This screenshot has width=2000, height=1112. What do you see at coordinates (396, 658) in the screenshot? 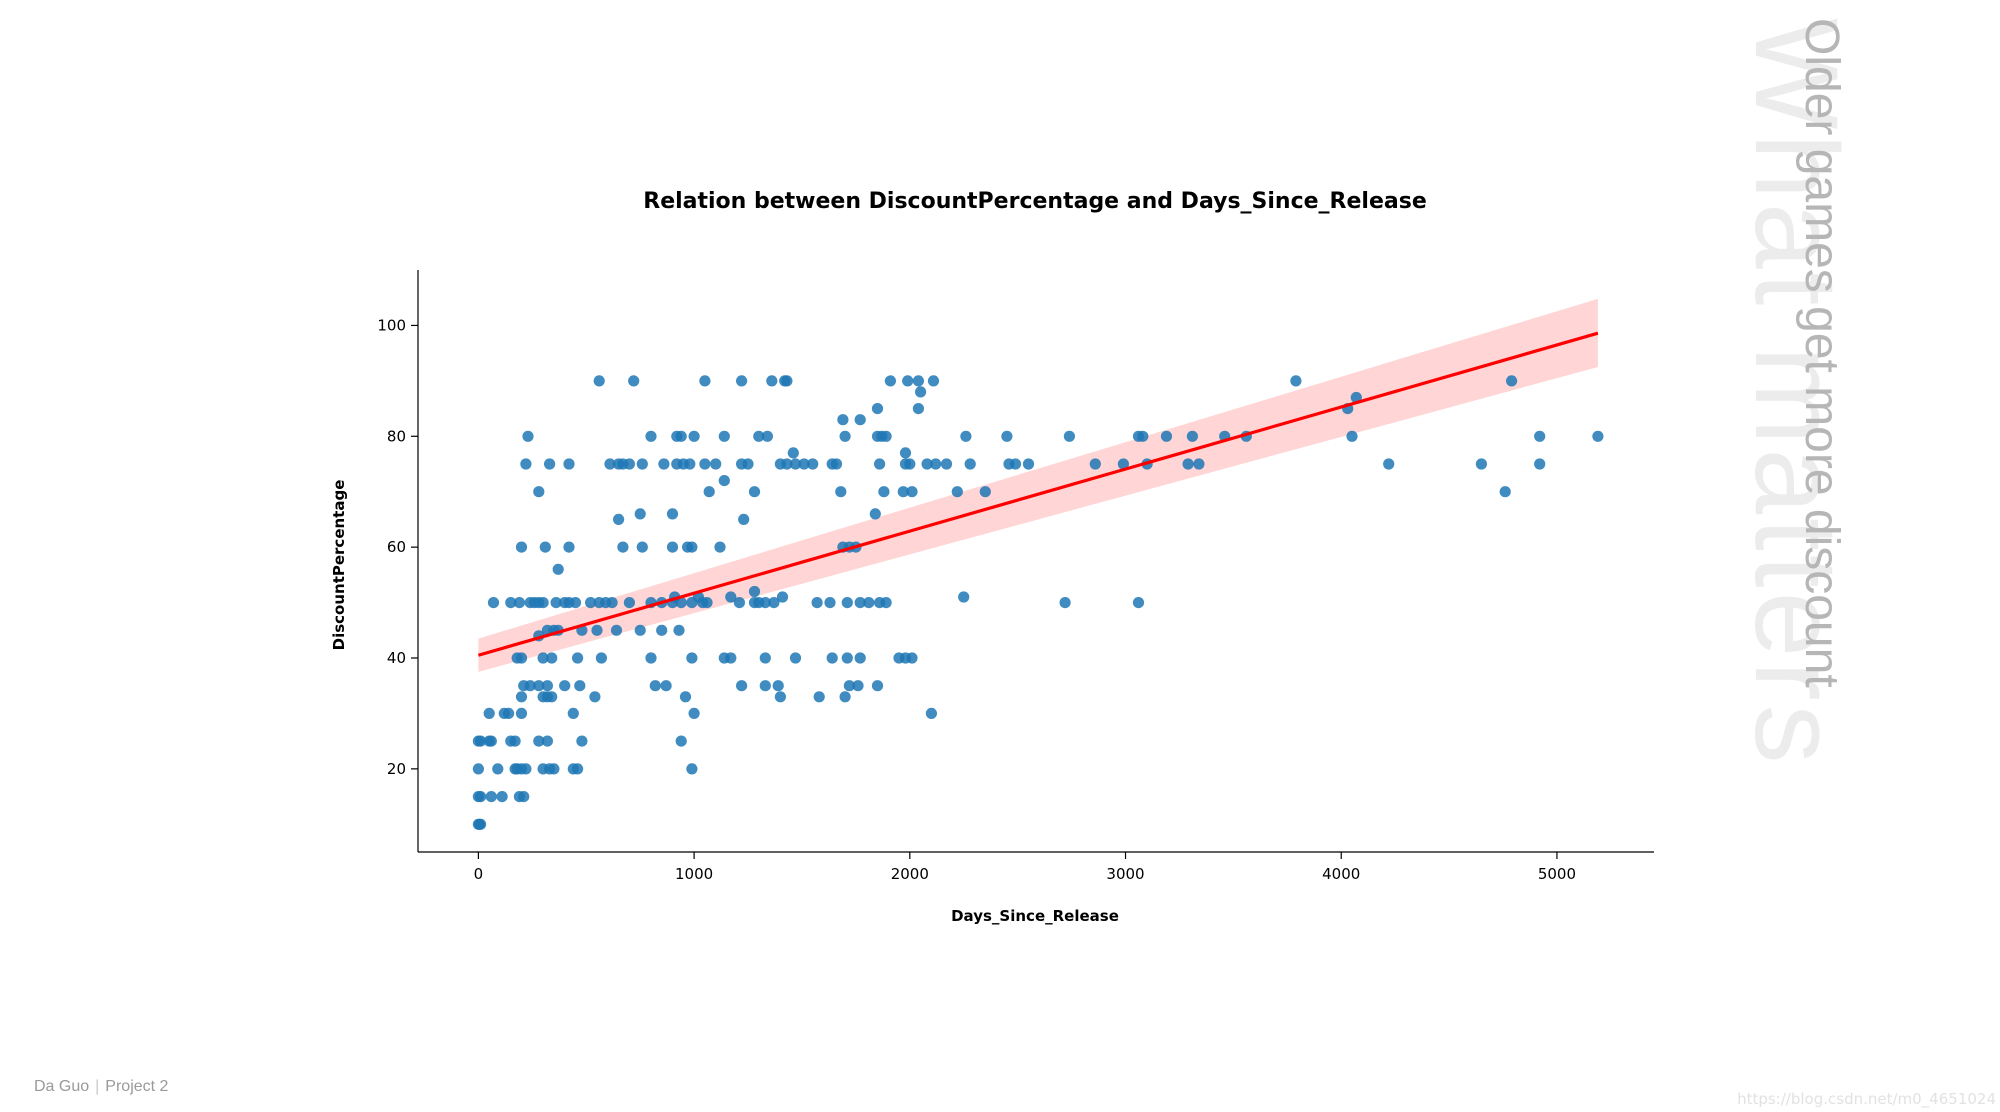
I see `y-tick-label: 40` at bounding box center [396, 658].